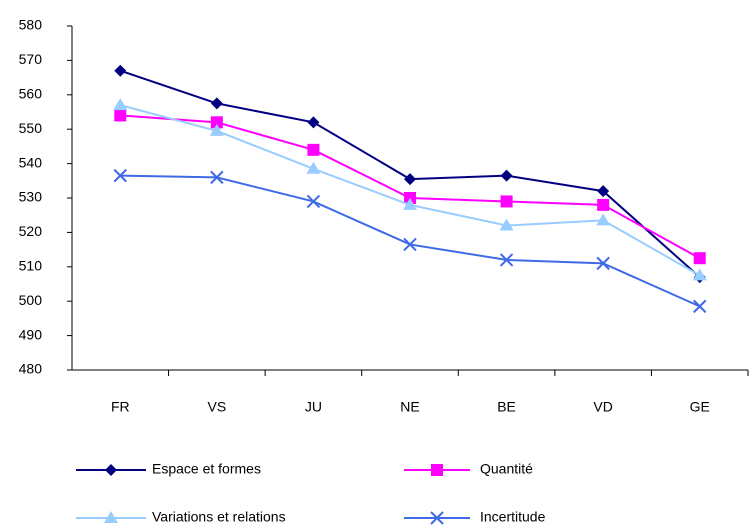 This screenshot has height=529, width=751. Describe the element at coordinates (31, 334) in the screenshot. I see `y-tick-label: 490` at that location.